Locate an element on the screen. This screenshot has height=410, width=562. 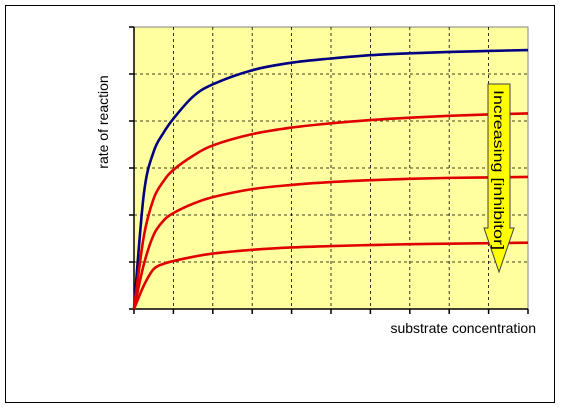
arrow-down-icon is located at coordinates (499, 178).